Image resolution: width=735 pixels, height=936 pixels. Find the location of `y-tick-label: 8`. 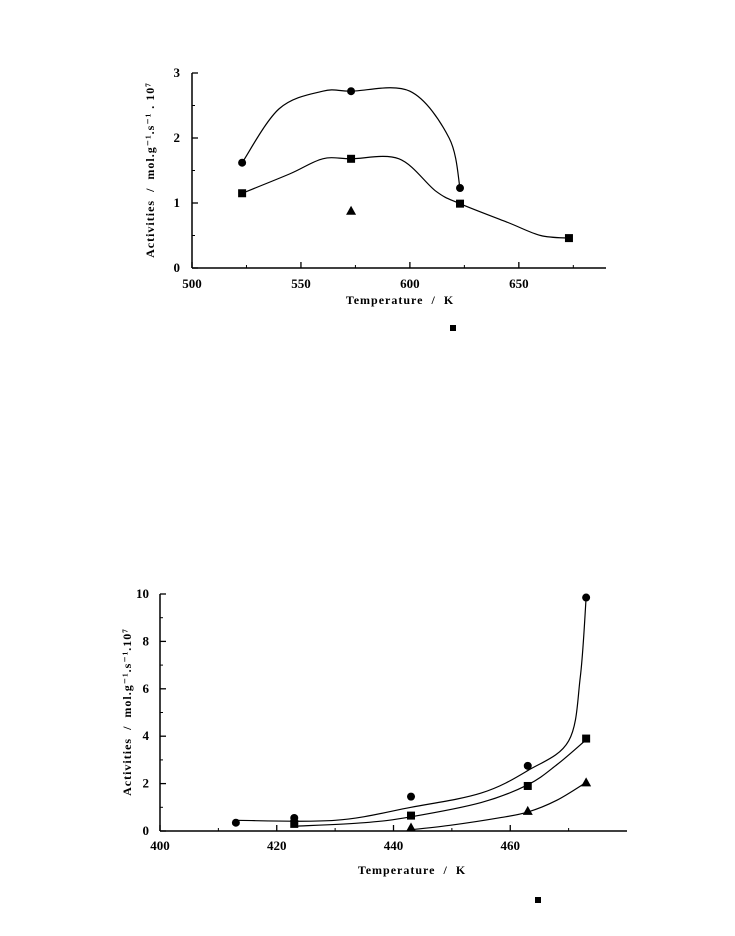

y-tick-label: 8 is located at coordinates (146, 640).